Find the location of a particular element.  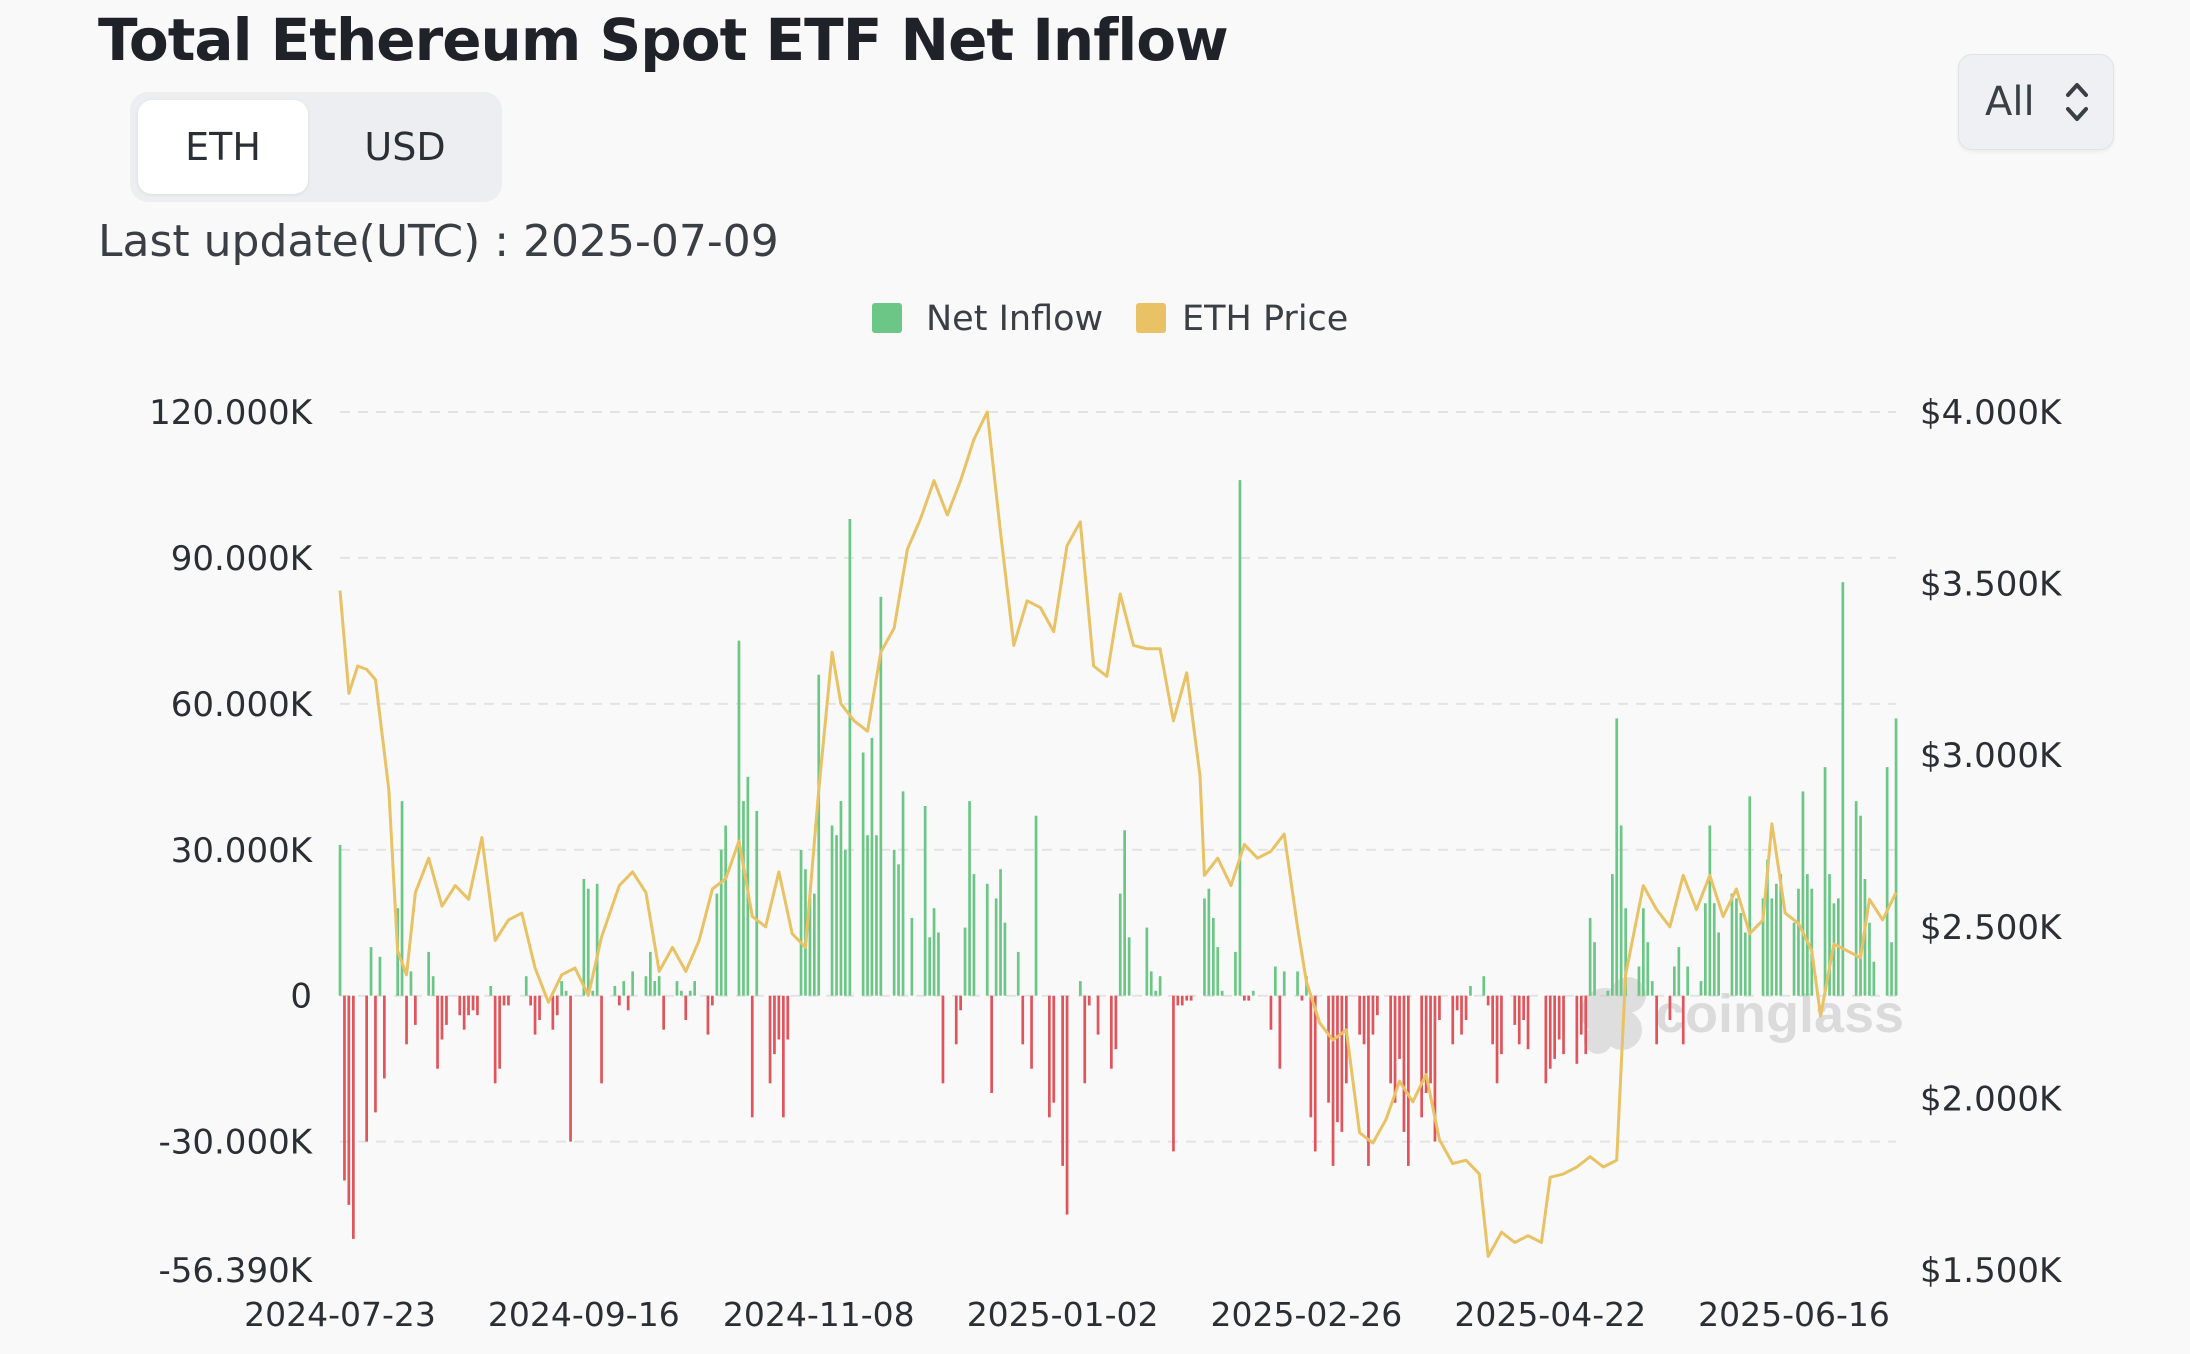

y-right-tick-label: $3.000K is located at coordinates (1991, 756).